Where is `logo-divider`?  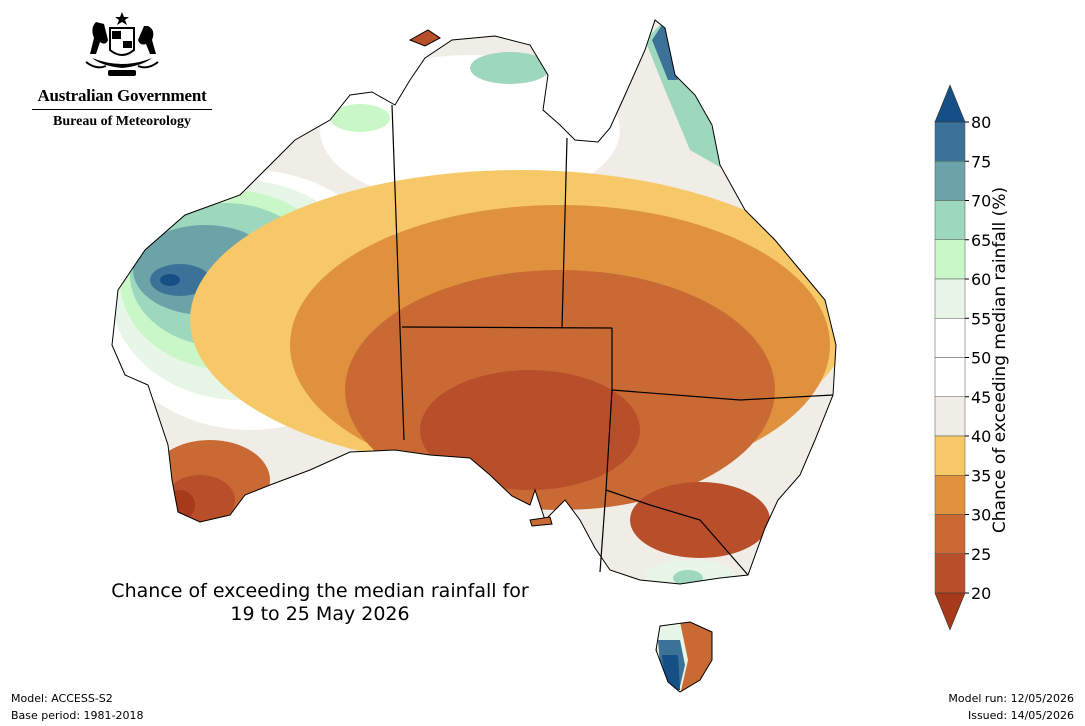 logo-divider is located at coordinates (122, 109).